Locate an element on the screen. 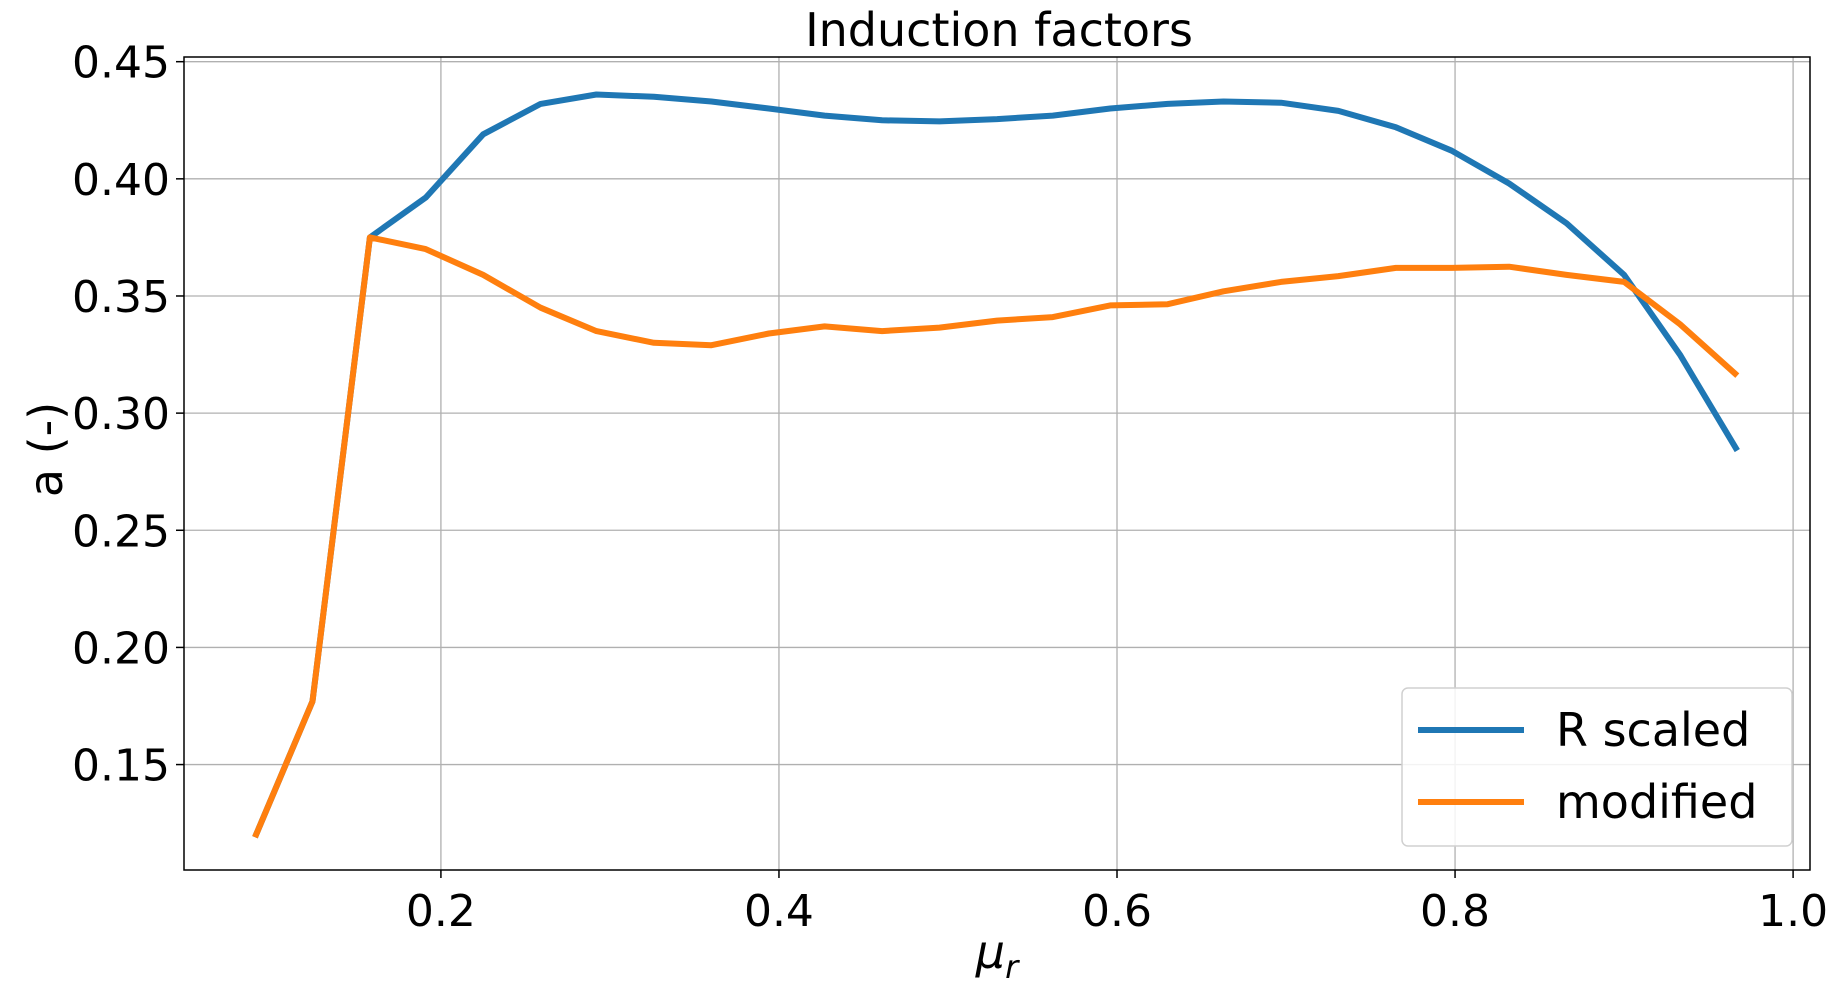 The width and height of the screenshot is (1838, 989). x-tick-label: 0.4 is located at coordinates (779, 911).